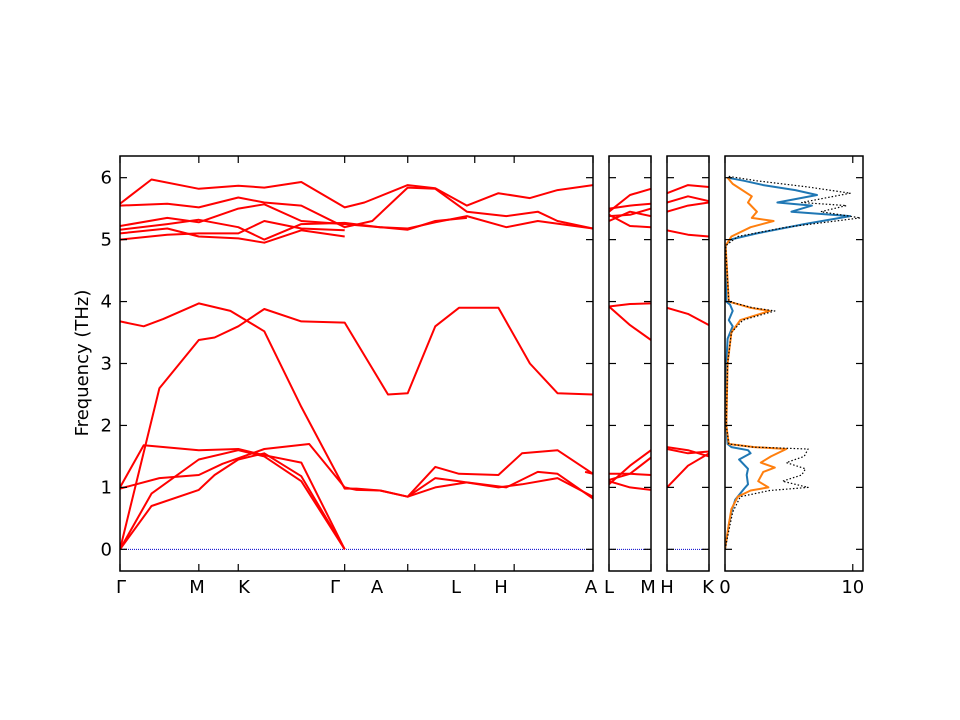  I want to click on y-tick-label: 4, so click(106, 302).